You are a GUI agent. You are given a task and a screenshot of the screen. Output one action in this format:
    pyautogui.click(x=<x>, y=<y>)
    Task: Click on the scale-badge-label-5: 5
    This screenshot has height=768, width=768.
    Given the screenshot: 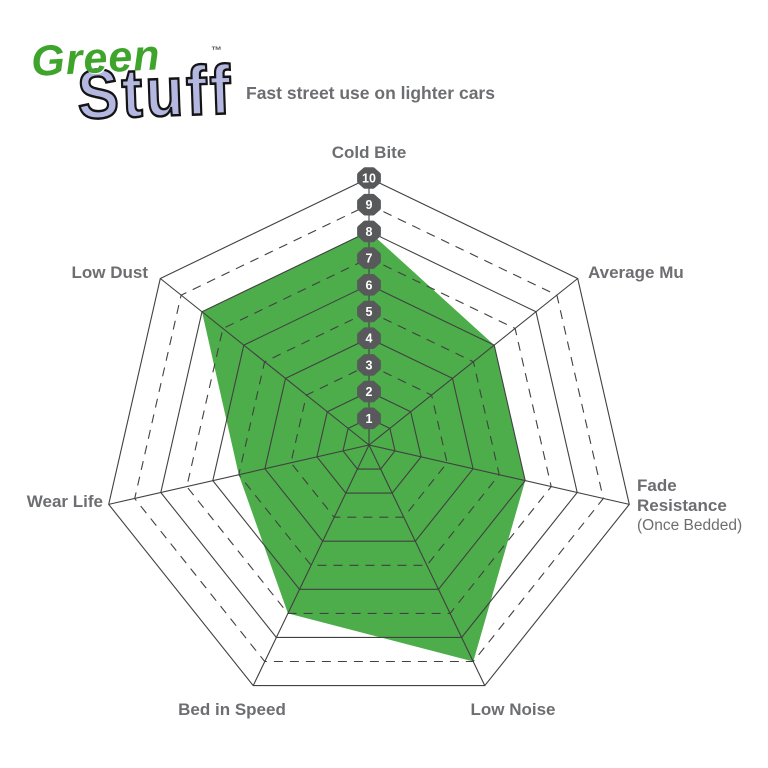 What is the action you would take?
    pyautogui.click(x=369, y=312)
    